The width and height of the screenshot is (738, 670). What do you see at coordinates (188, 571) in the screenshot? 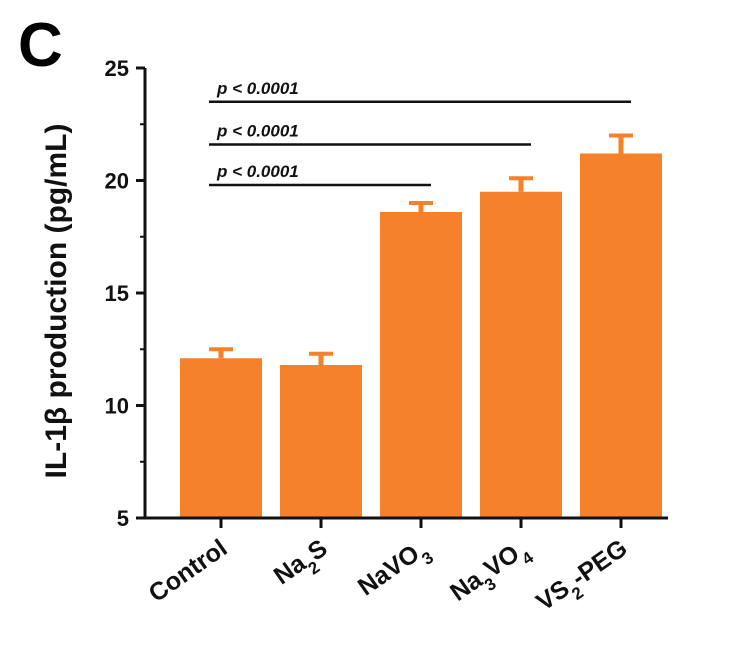
I see `x-tick-label-control: Control` at bounding box center [188, 571].